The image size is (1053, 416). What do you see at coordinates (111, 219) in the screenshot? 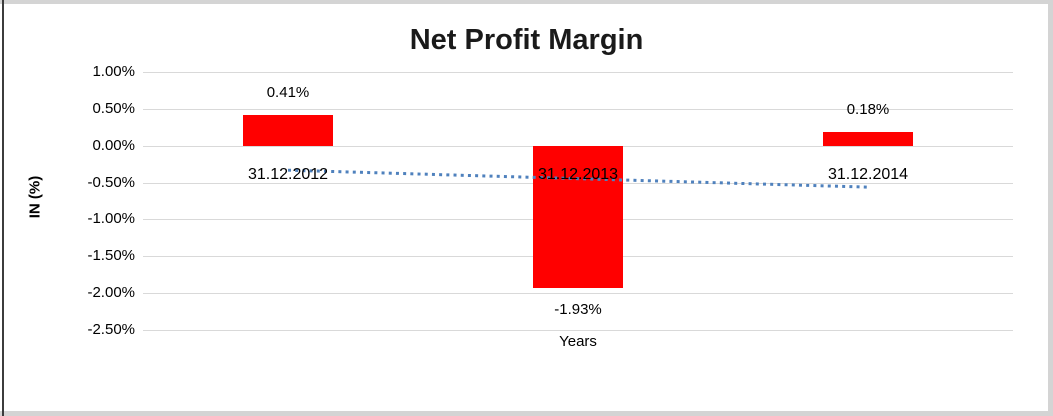
I see `y-tick-label: -1.00%` at bounding box center [111, 219].